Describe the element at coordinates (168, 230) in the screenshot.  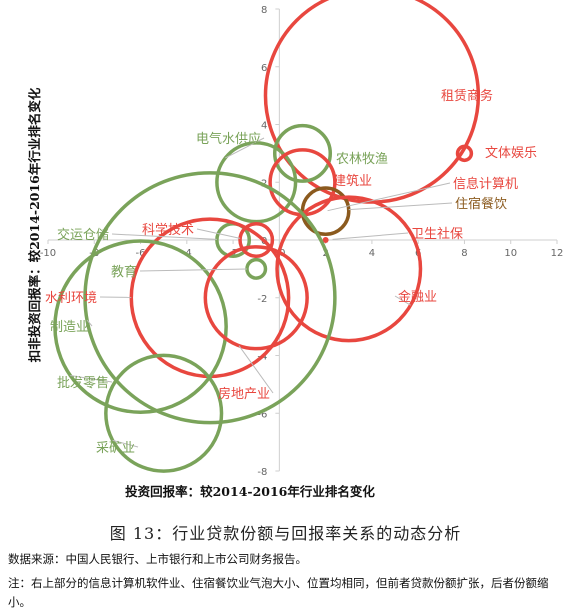
I see `bubble-label: 科学技术` at that location.